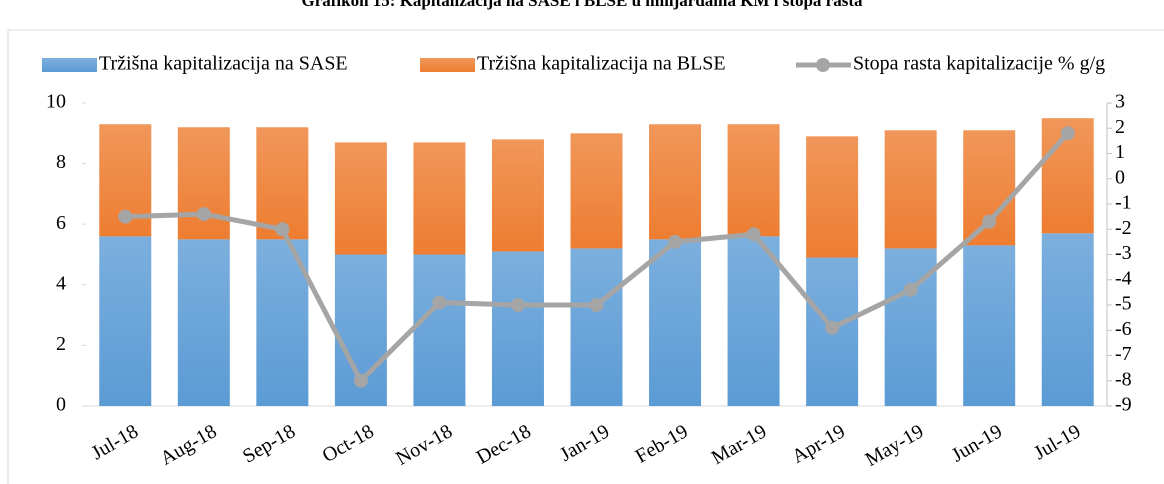 Image resolution: width=1164 pixels, height=484 pixels. What do you see at coordinates (895, 445) in the screenshot?
I see `x-tick-label: May-19` at bounding box center [895, 445].